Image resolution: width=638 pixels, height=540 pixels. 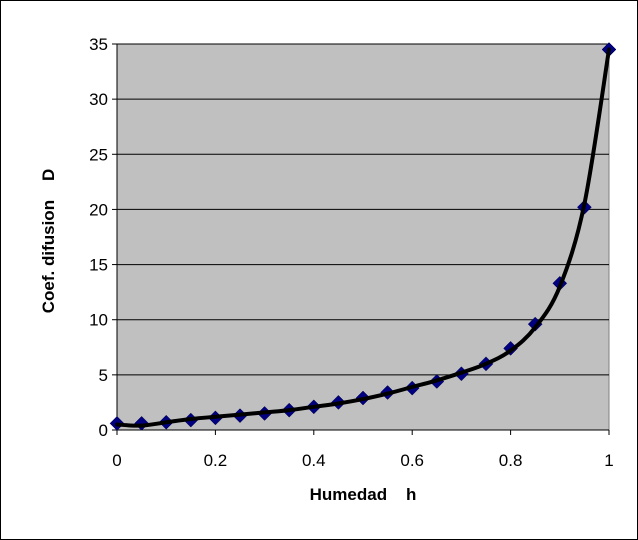 I want to click on y-tick-label: 15, so click(x=98, y=265).